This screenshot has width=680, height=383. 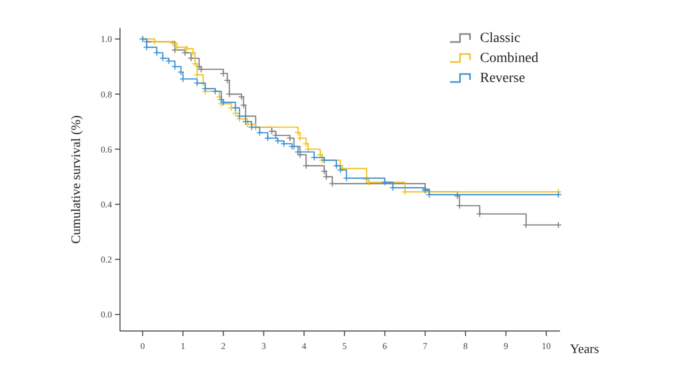 What do you see at coordinates (345, 346) in the screenshot?
I see `x-tick-label: 5` at bounding box center [345, 346].